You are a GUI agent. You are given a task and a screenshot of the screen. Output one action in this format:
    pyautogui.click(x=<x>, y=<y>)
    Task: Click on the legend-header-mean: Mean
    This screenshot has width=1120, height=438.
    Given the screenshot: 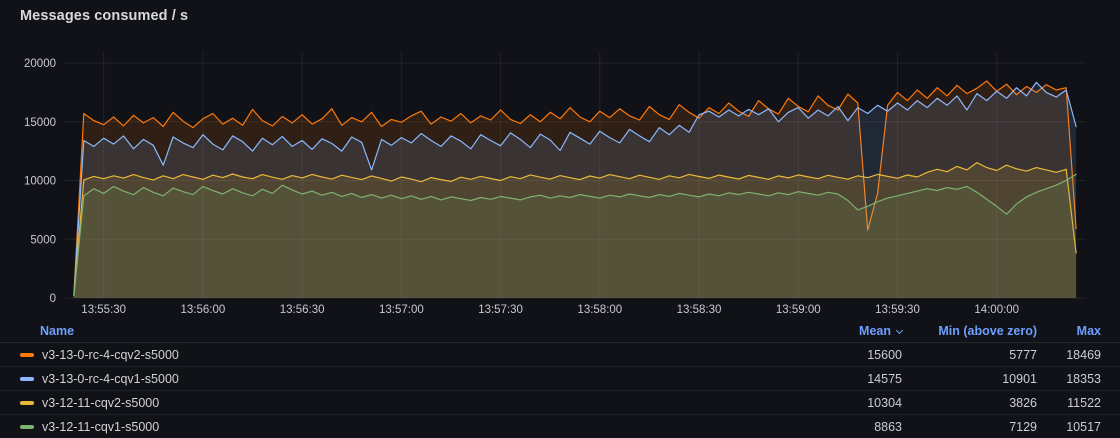 What is the action you would take?
    pyautogui.click(x=881, y=331)
    